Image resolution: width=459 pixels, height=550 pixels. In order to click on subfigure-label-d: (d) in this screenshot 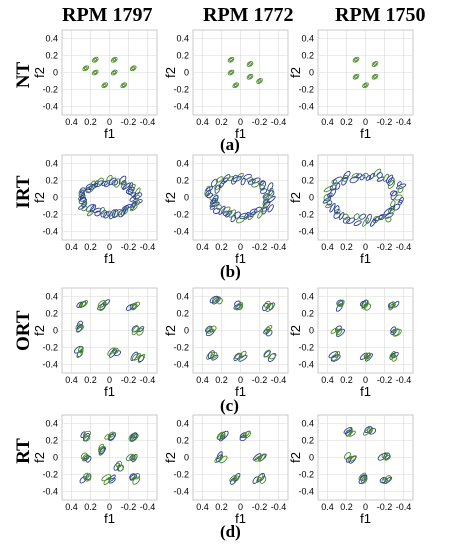, I will do `click(230, 531)`.